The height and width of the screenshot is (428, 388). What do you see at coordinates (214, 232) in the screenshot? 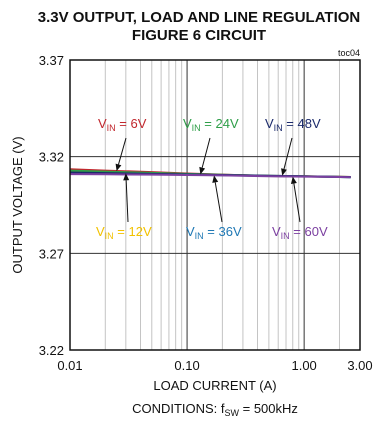
I see `annotation-label: VIN = 36V` at bounding box center [214, 232].